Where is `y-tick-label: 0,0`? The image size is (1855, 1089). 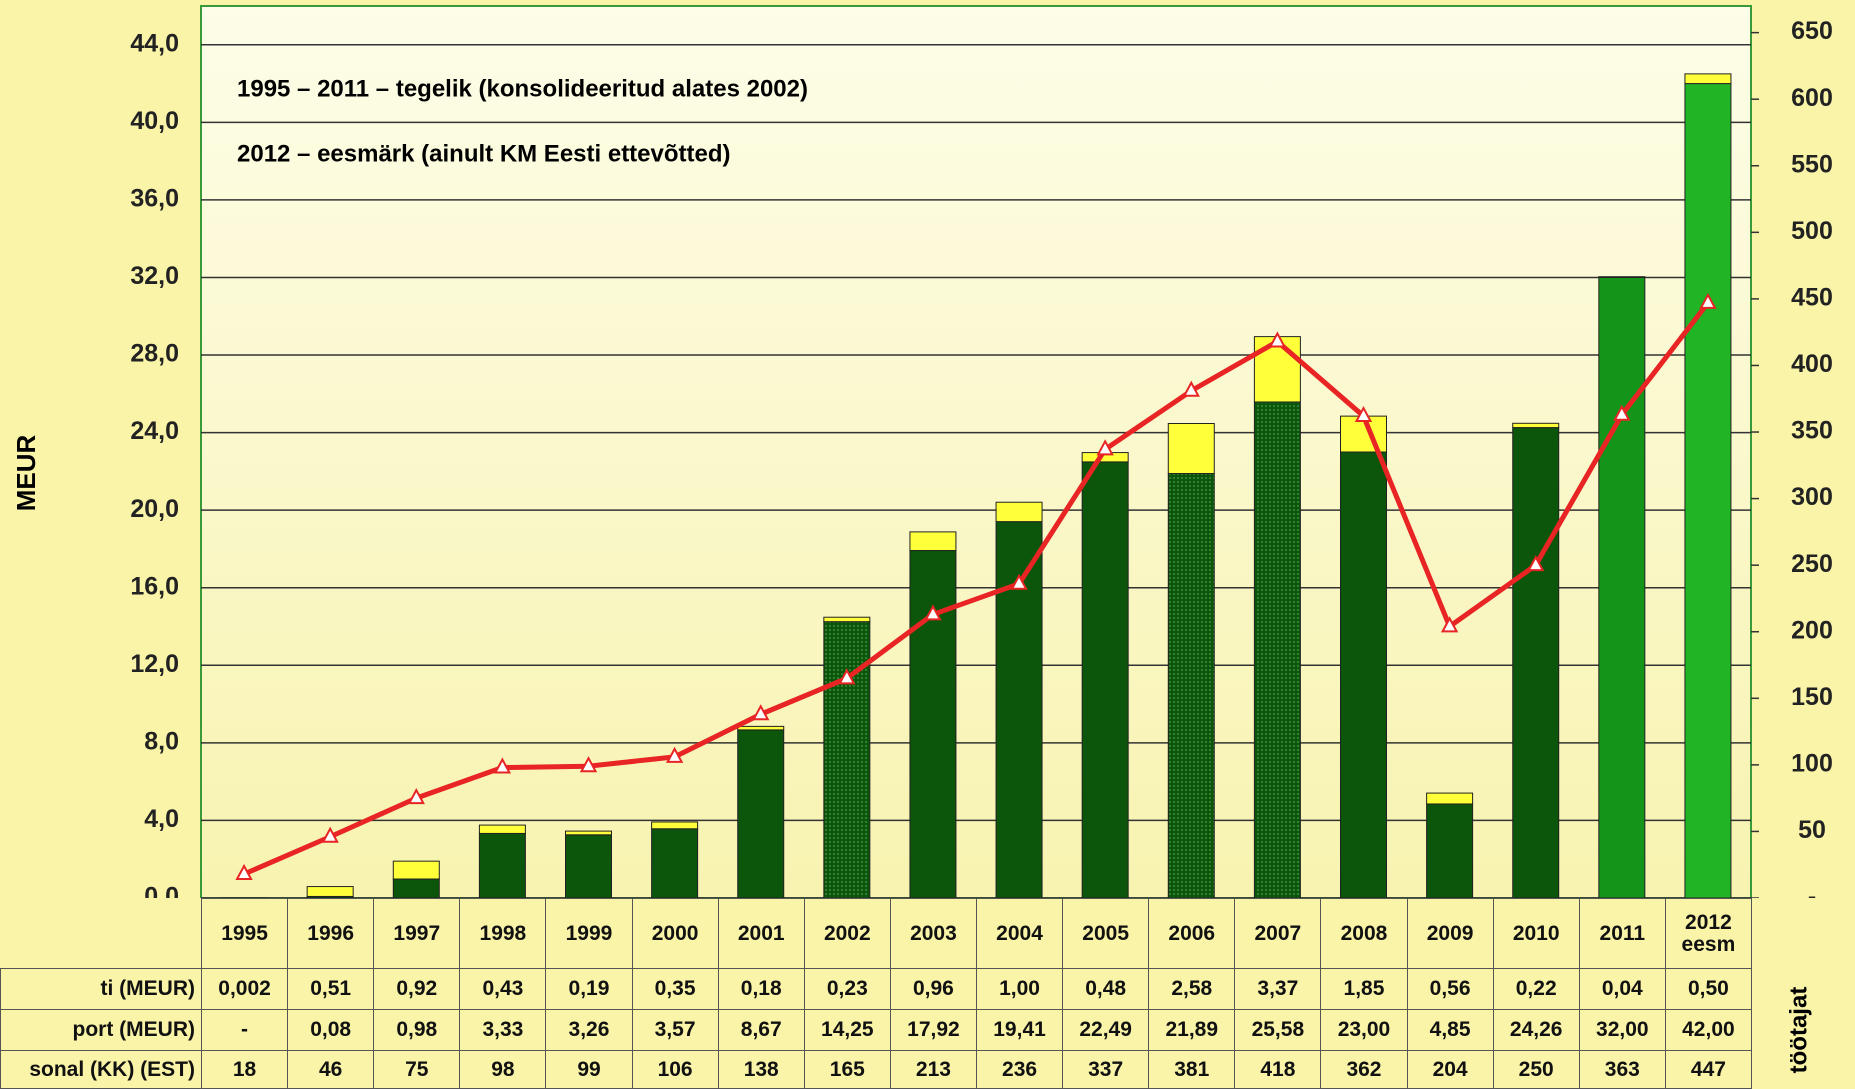 y-tick-label: 0,0 is located at coordinates (161, 890).